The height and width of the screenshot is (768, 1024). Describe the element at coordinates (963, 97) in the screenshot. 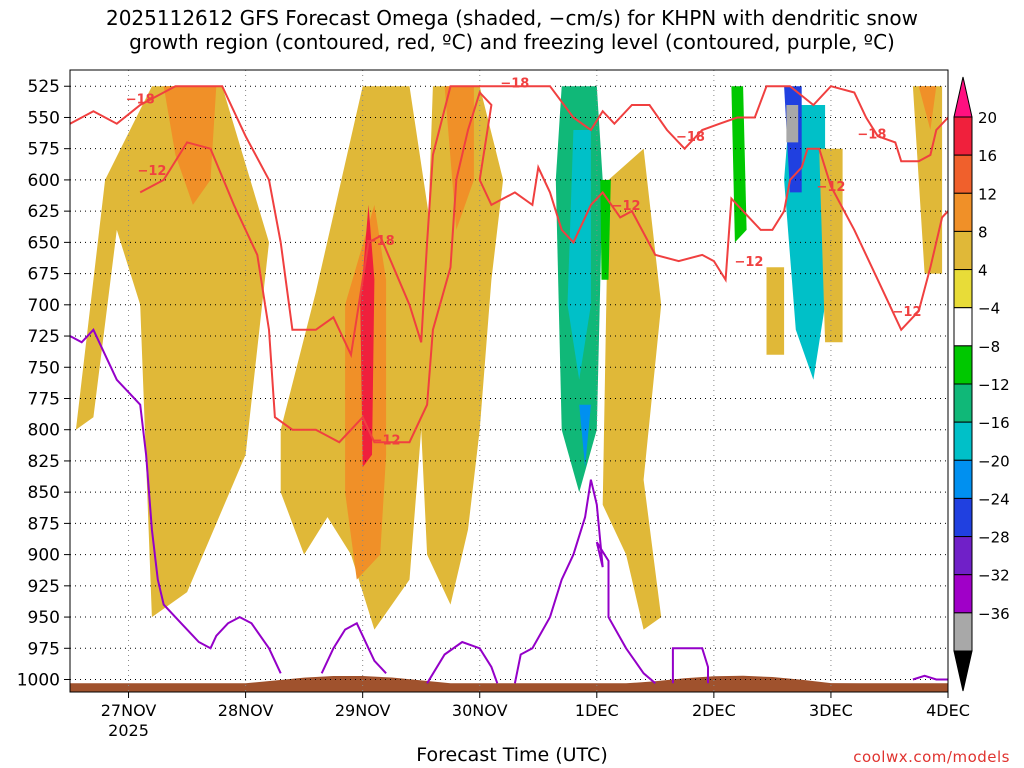

I see `colorbar-top-arrow` at that location.